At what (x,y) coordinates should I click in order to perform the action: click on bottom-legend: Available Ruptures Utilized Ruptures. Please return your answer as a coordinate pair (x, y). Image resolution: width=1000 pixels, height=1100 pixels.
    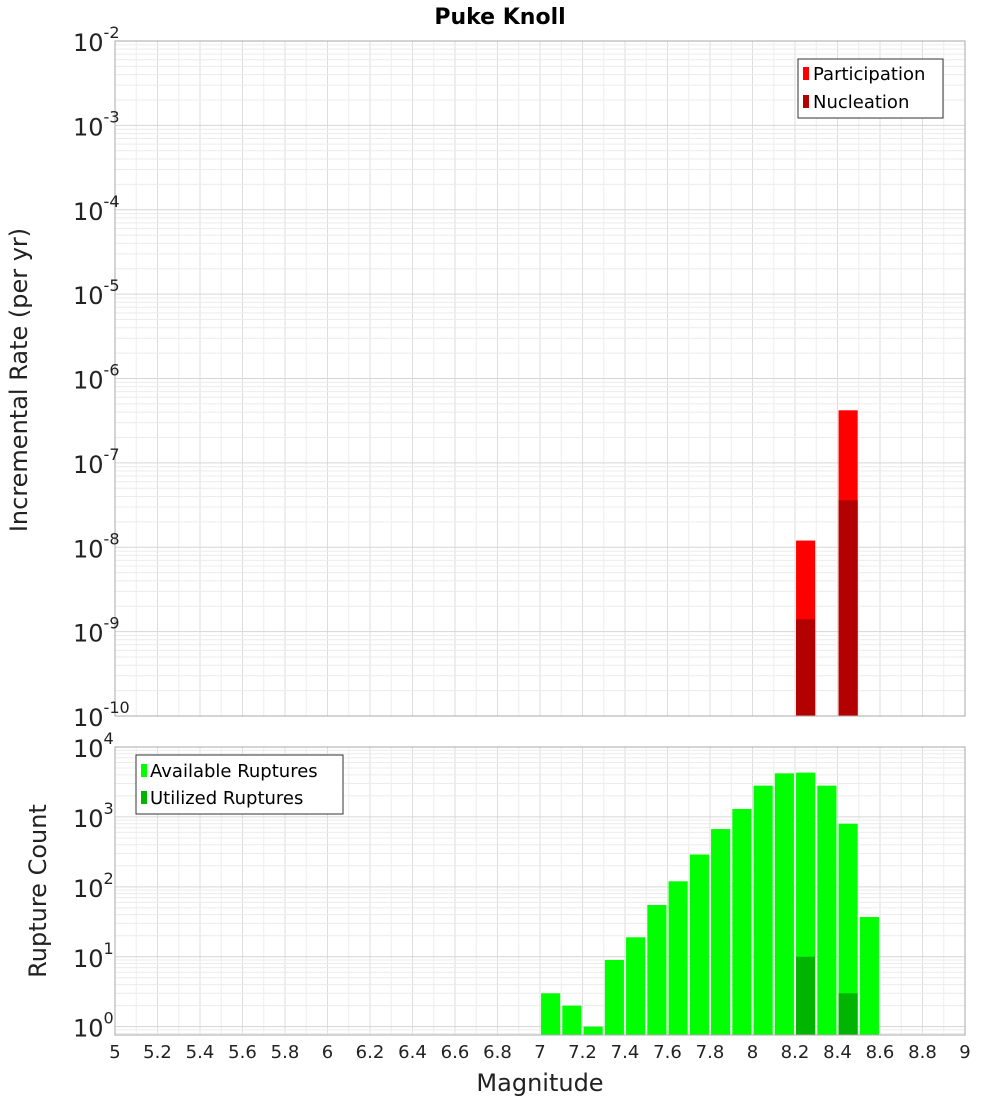
    Looking at the image, I should click on (239, 784).